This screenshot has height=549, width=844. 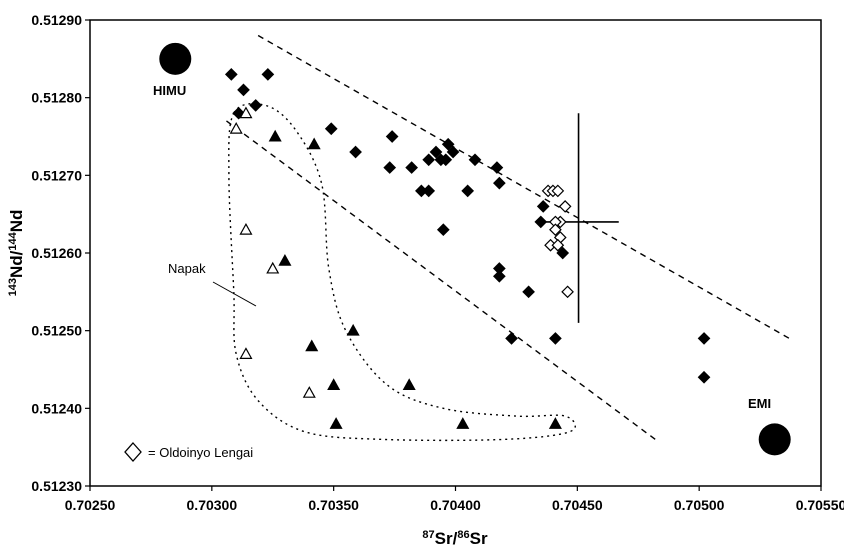 What do you see at coordinates (56, 408) in the screenshot?
I see `y-tick-label: 0.51240` at bounding box center [56, 408].